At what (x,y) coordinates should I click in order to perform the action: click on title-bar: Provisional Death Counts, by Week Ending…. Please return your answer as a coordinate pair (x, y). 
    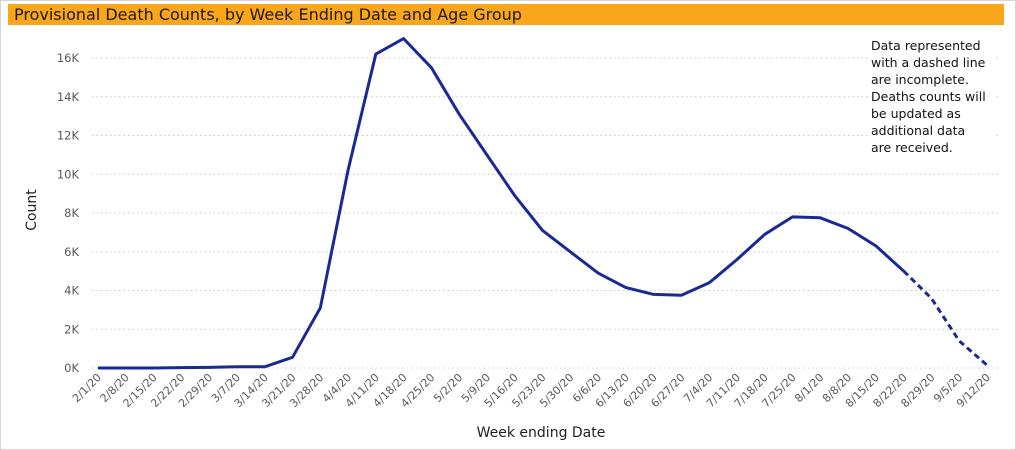
    Looking at the image, I should click on (506, 14).